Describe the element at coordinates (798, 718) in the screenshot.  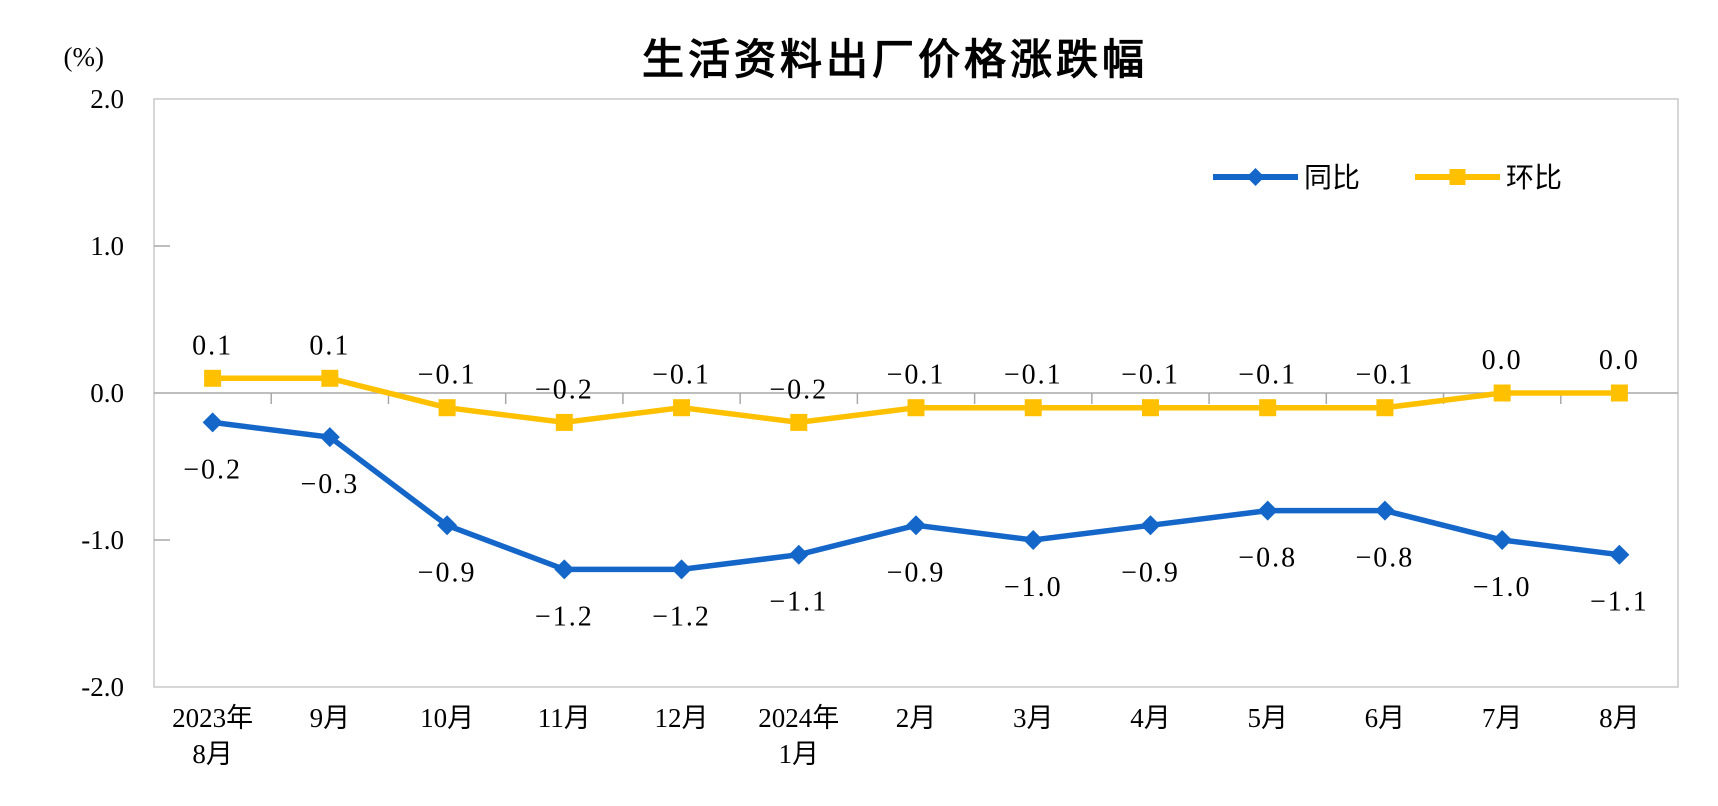
I see `x-tick-label: 2024年` at that location.